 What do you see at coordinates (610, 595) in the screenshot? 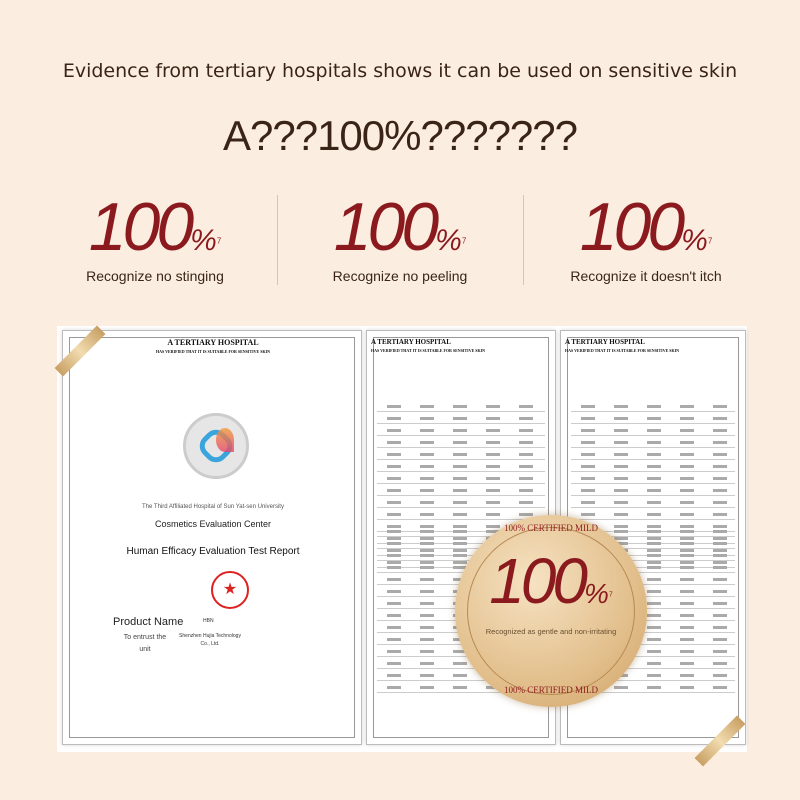
I see `seal-note: 7` at bounding box center [610, 595].